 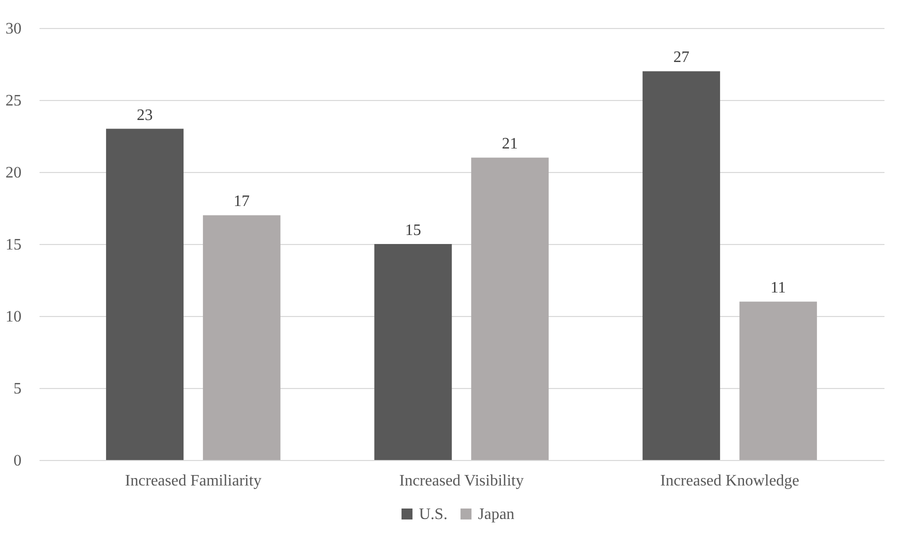 I want to click on y-tick-label: 15, so click(x=14, y=245).